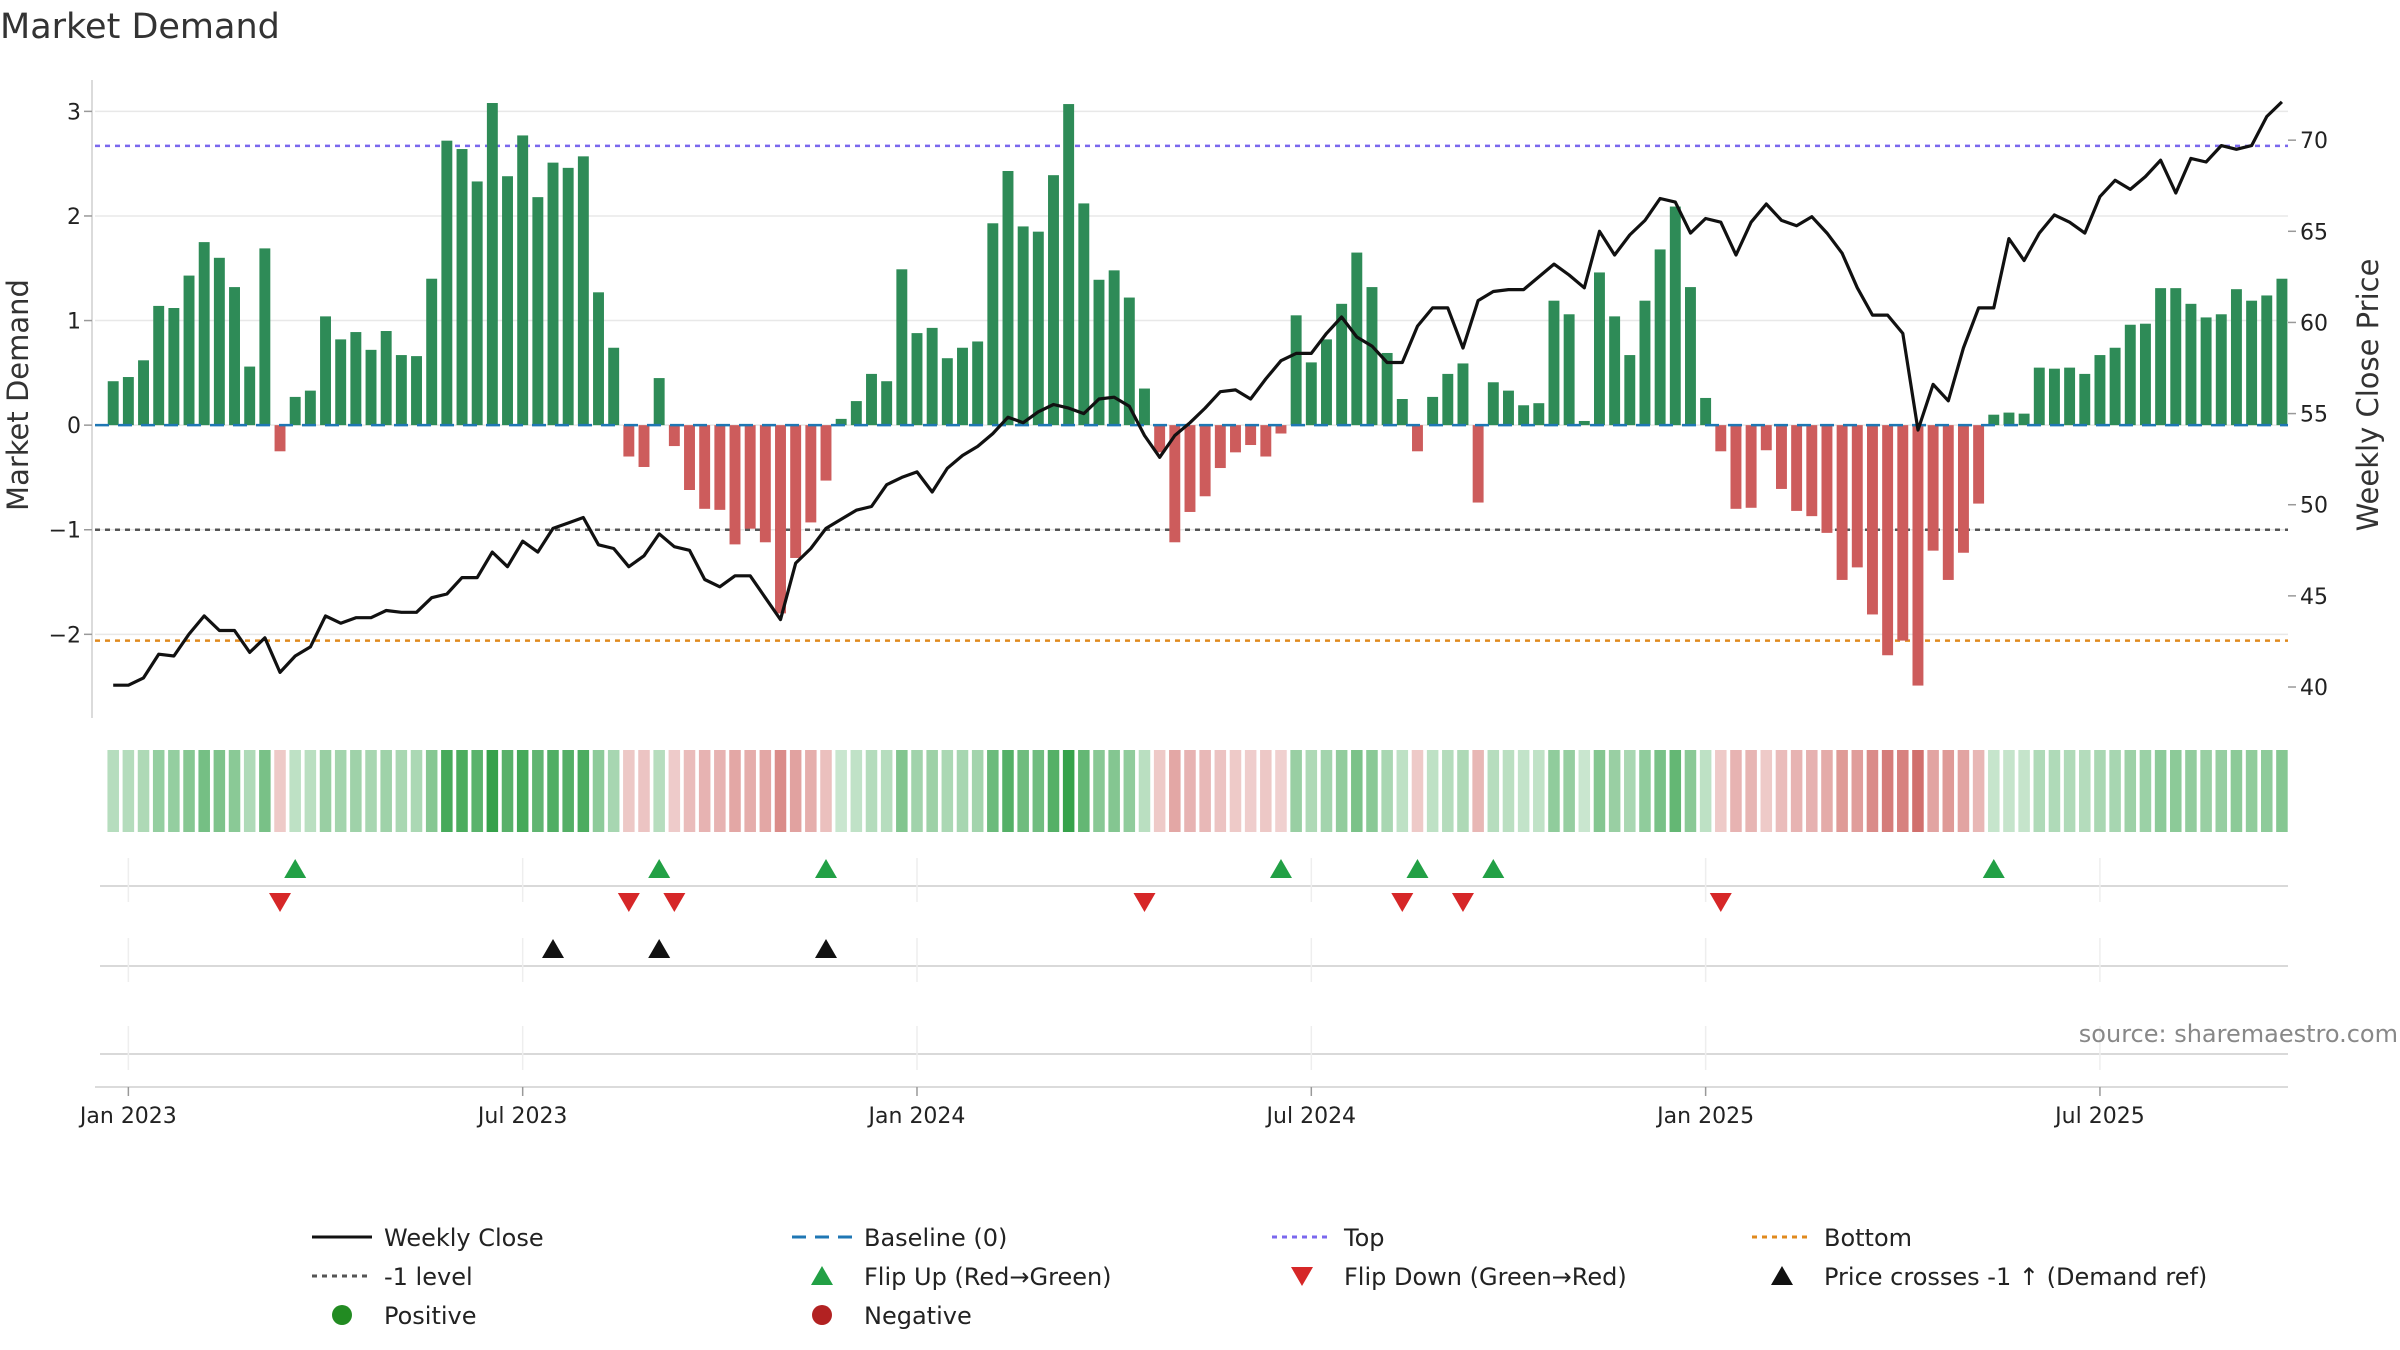 This screenshot has width=2400, height=1350. Describe the element at coordinates (1832, 1238) in the screenshot. I see `legend-item-3: Bottom` at that location.